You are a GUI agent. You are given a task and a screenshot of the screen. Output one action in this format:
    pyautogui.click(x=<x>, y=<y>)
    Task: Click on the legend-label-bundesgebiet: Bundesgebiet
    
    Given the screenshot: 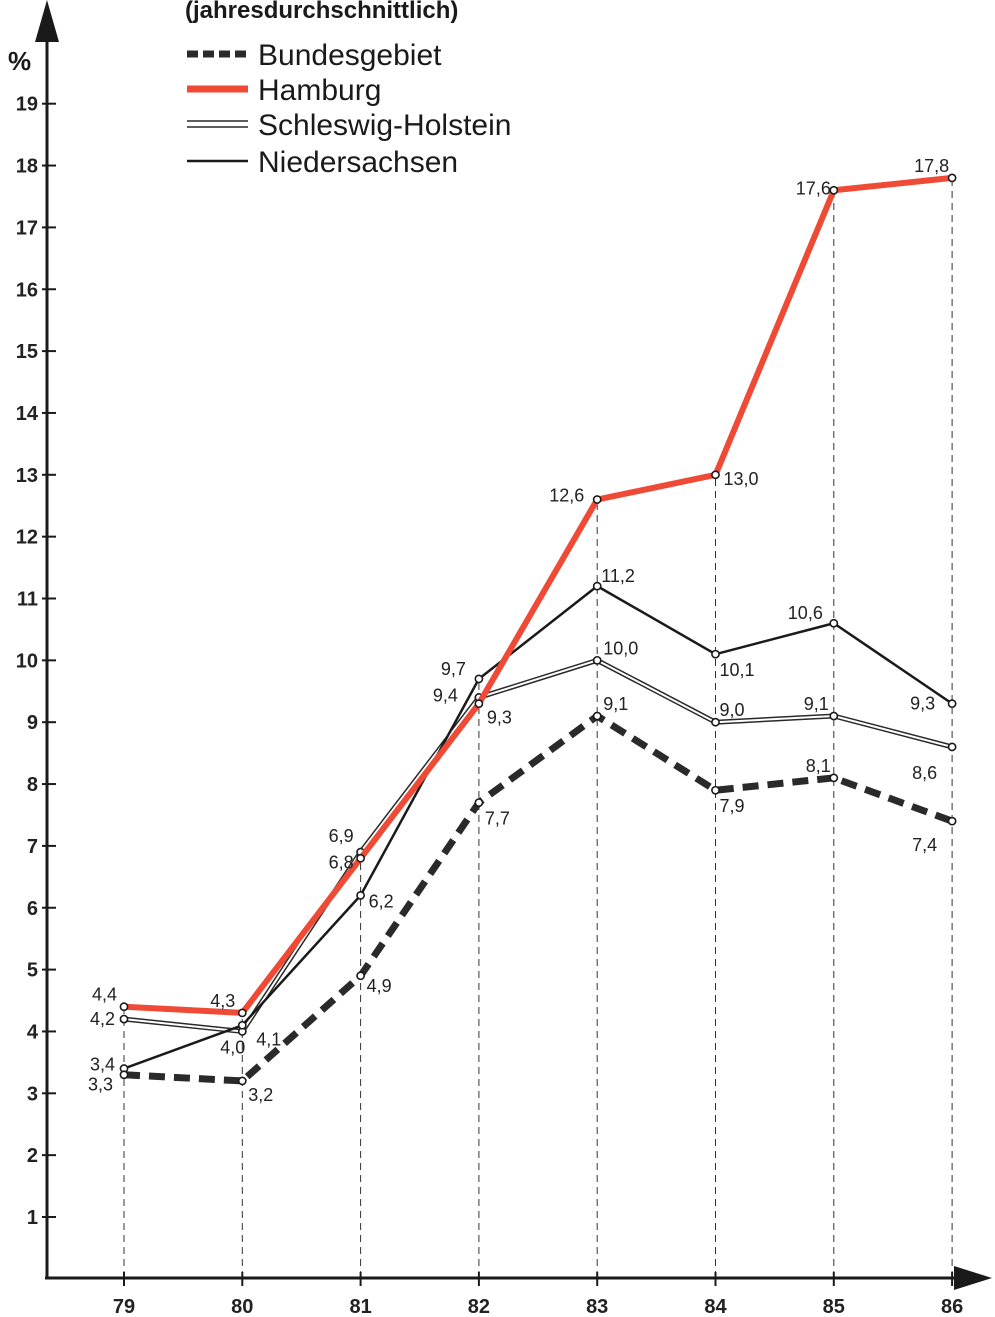 What is the action you would take?
    pyautogui.click(x=350, y=55)
    